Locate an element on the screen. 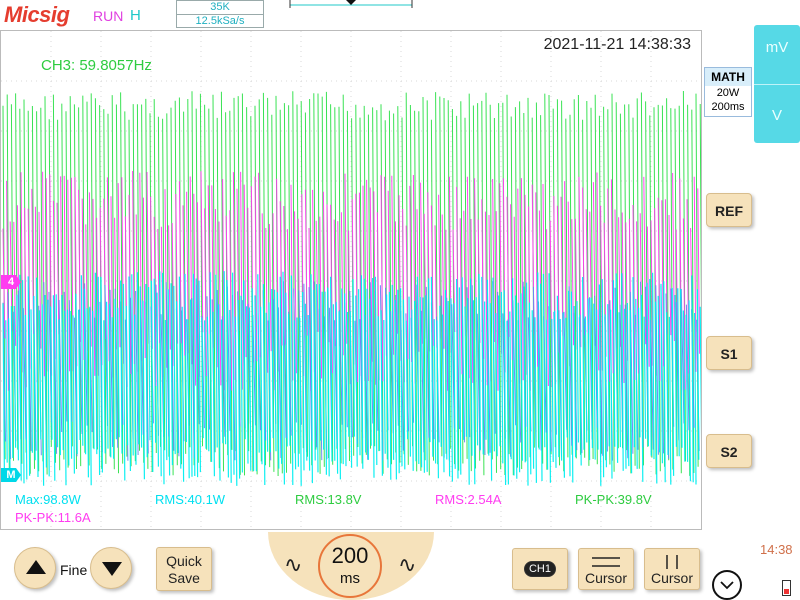 This screenshot has height=600, width=800. frequency-readout: CH3: 59.8057Hz is located at coordinates (96, 65).